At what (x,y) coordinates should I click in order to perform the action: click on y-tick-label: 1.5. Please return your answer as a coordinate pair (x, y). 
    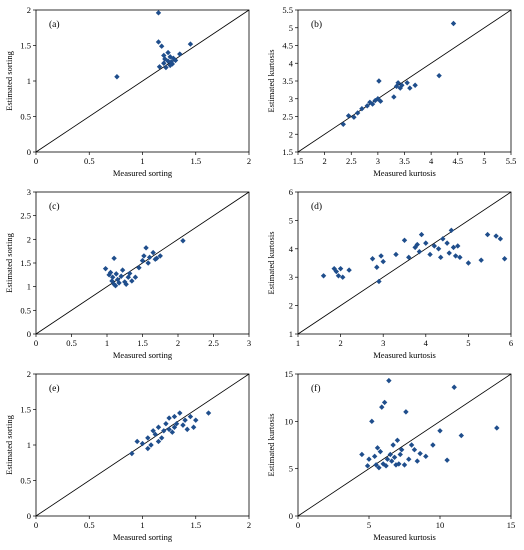
    Looking at the image, I should click on (25, 410).